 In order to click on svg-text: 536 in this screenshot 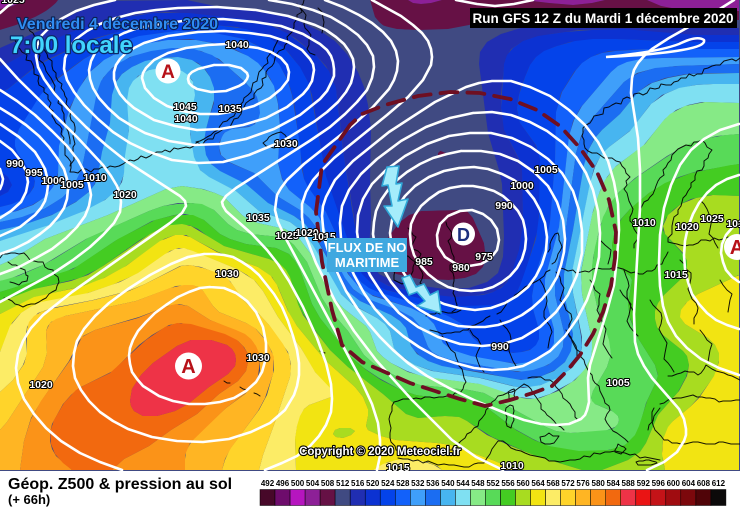, I will do `click(433, 483)`.